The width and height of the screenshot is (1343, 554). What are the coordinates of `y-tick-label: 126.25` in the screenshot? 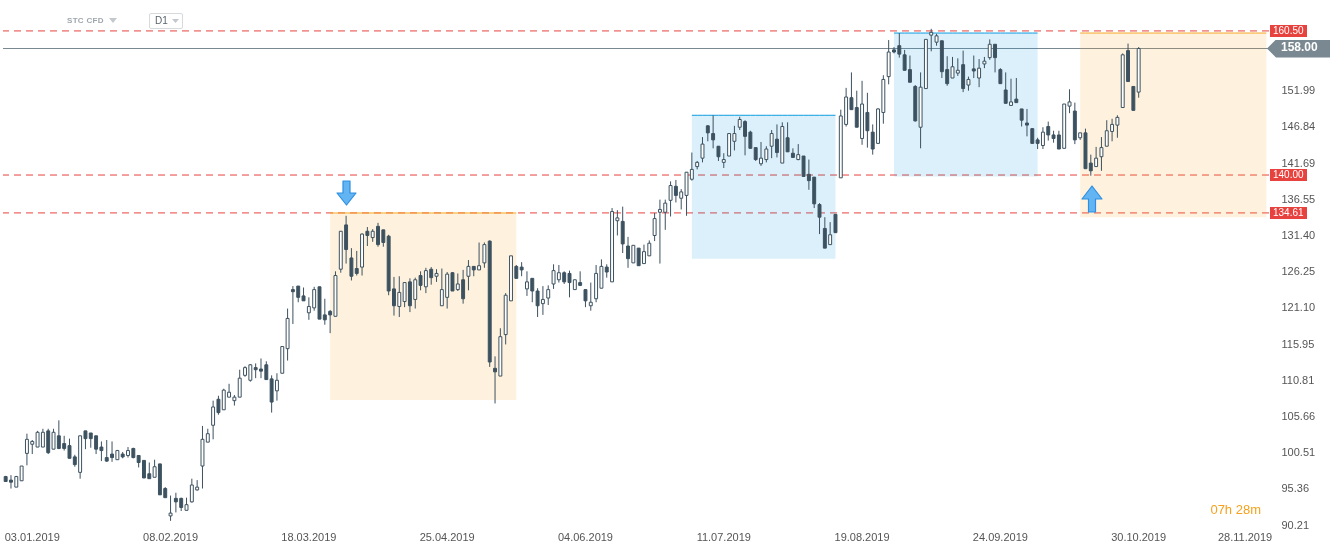 It's located at (1298, 271).